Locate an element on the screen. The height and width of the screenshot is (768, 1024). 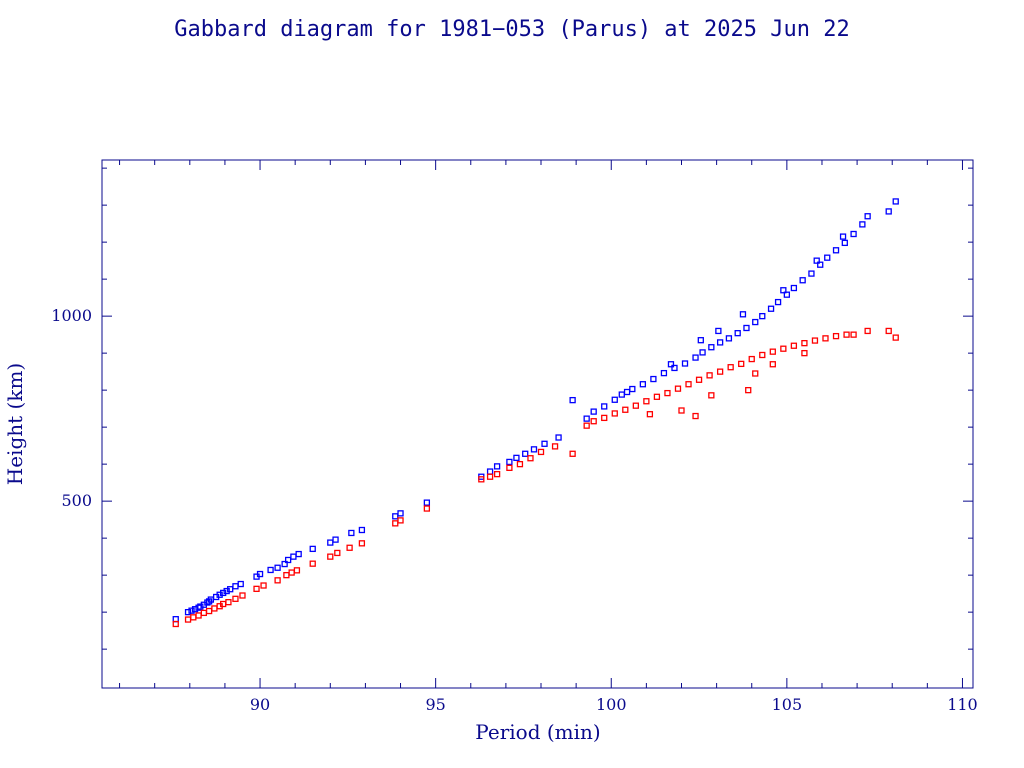
x-tick-label: 100 is located at coordinates (611, 704).